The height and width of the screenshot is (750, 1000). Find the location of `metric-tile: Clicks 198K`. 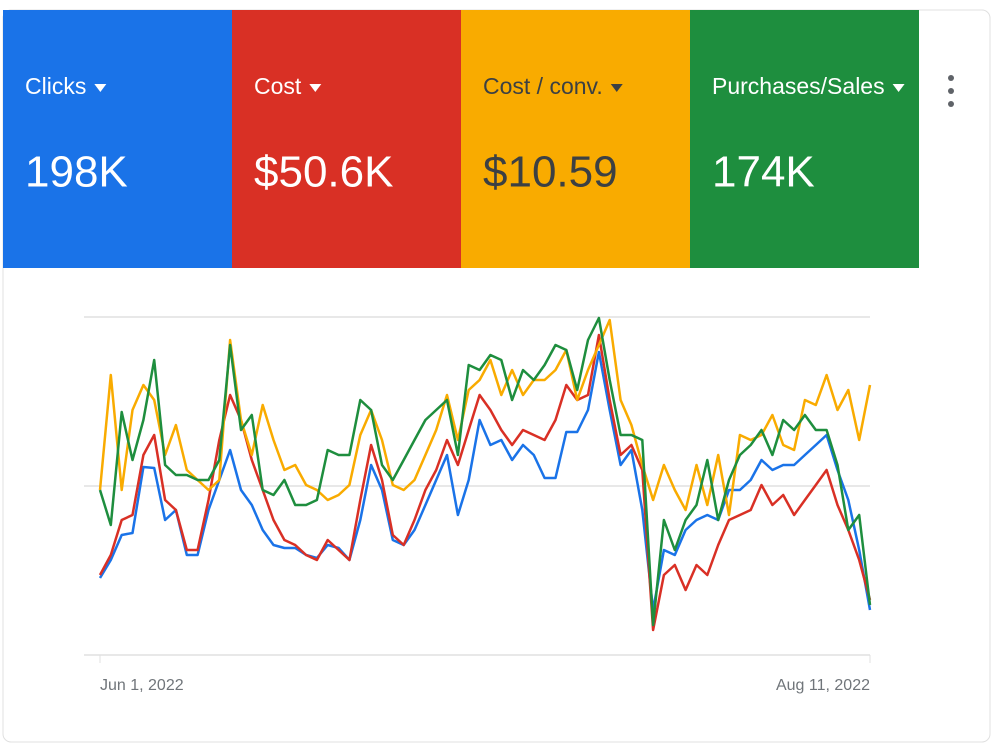

metric-tile: Clicks 198K is located at coordinates (117, 139).